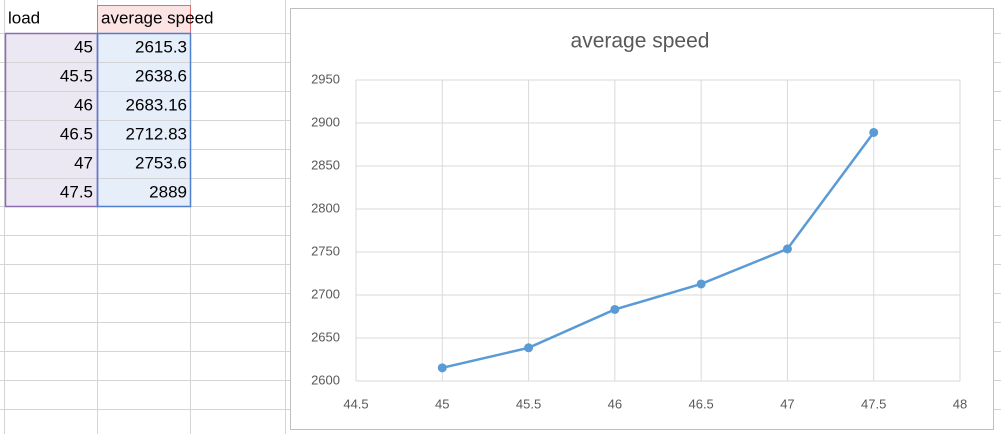  I want to click on cell: 47.5, so click(76, 191).